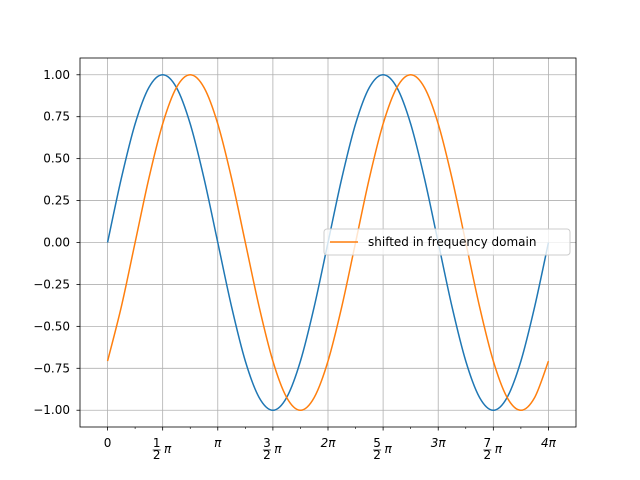 The image size is (640, 480). What do you see at coordinates (51, 326) in the screenshot?
I see `y-tick-label: −0.50` at bounding box center [51, 326].